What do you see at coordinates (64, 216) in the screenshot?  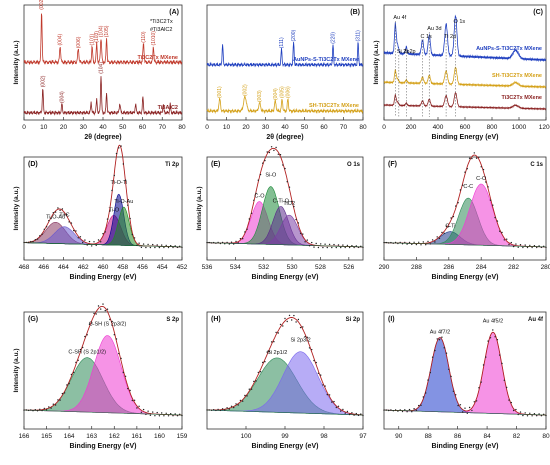 I see `component-label: Ti-C` at bounding box center [64, 216].